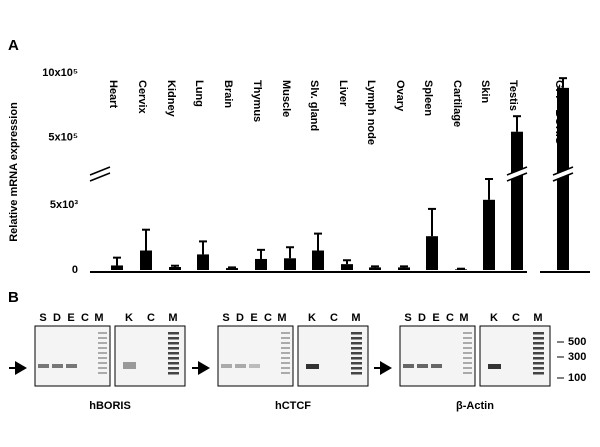  Describe the element at coordinates (199, 93) in the screenshot. I see `x-tick-label: Lung` at that location.